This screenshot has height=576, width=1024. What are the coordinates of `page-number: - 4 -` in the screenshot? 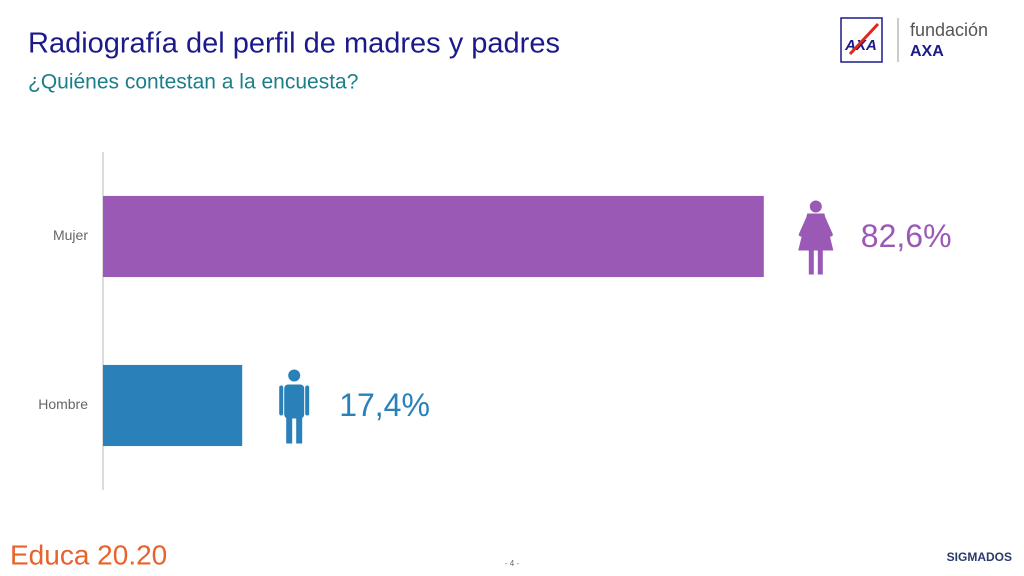 It's located at (512, 563).